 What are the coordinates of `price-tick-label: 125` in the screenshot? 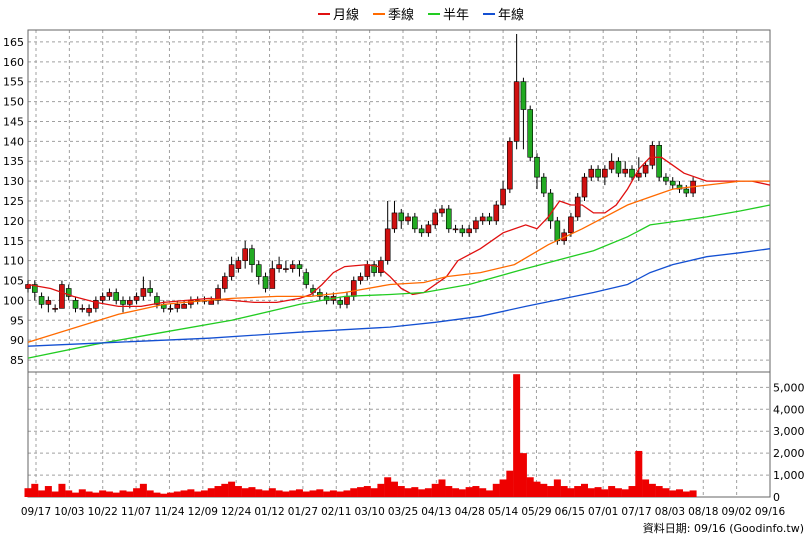 It's located at (13, 201).